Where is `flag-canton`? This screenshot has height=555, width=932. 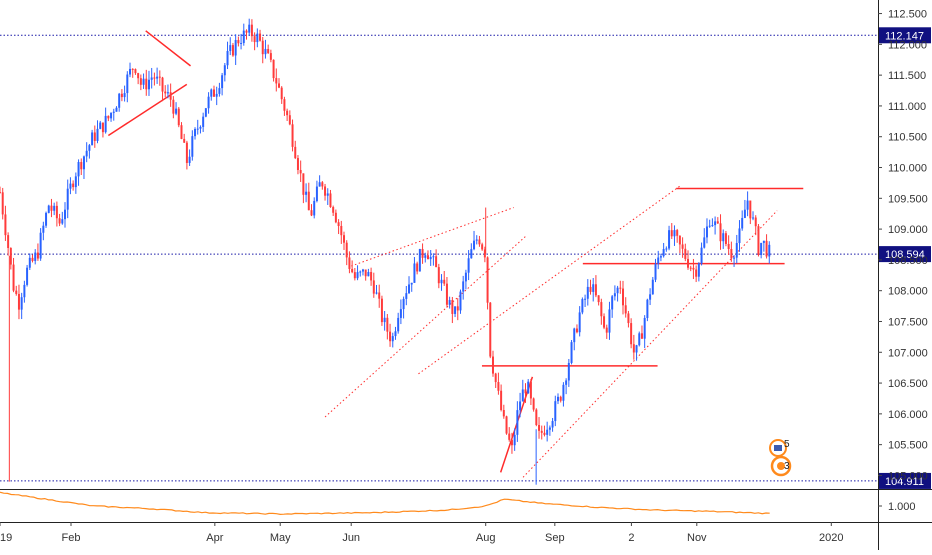
flag-canton is located at coordinates (778, 448).